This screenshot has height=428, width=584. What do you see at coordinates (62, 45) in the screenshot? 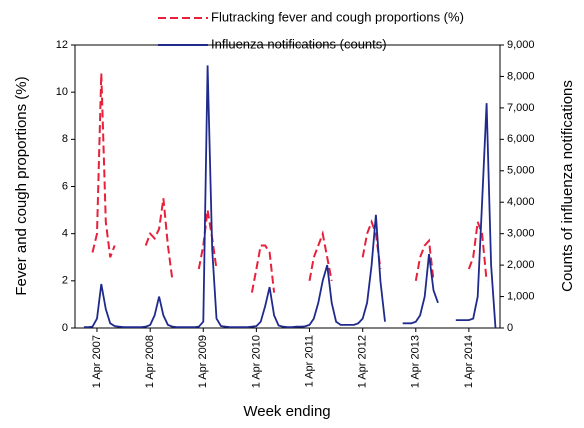
I see `y-tick-label: 12` at bounding box center [62, 45].